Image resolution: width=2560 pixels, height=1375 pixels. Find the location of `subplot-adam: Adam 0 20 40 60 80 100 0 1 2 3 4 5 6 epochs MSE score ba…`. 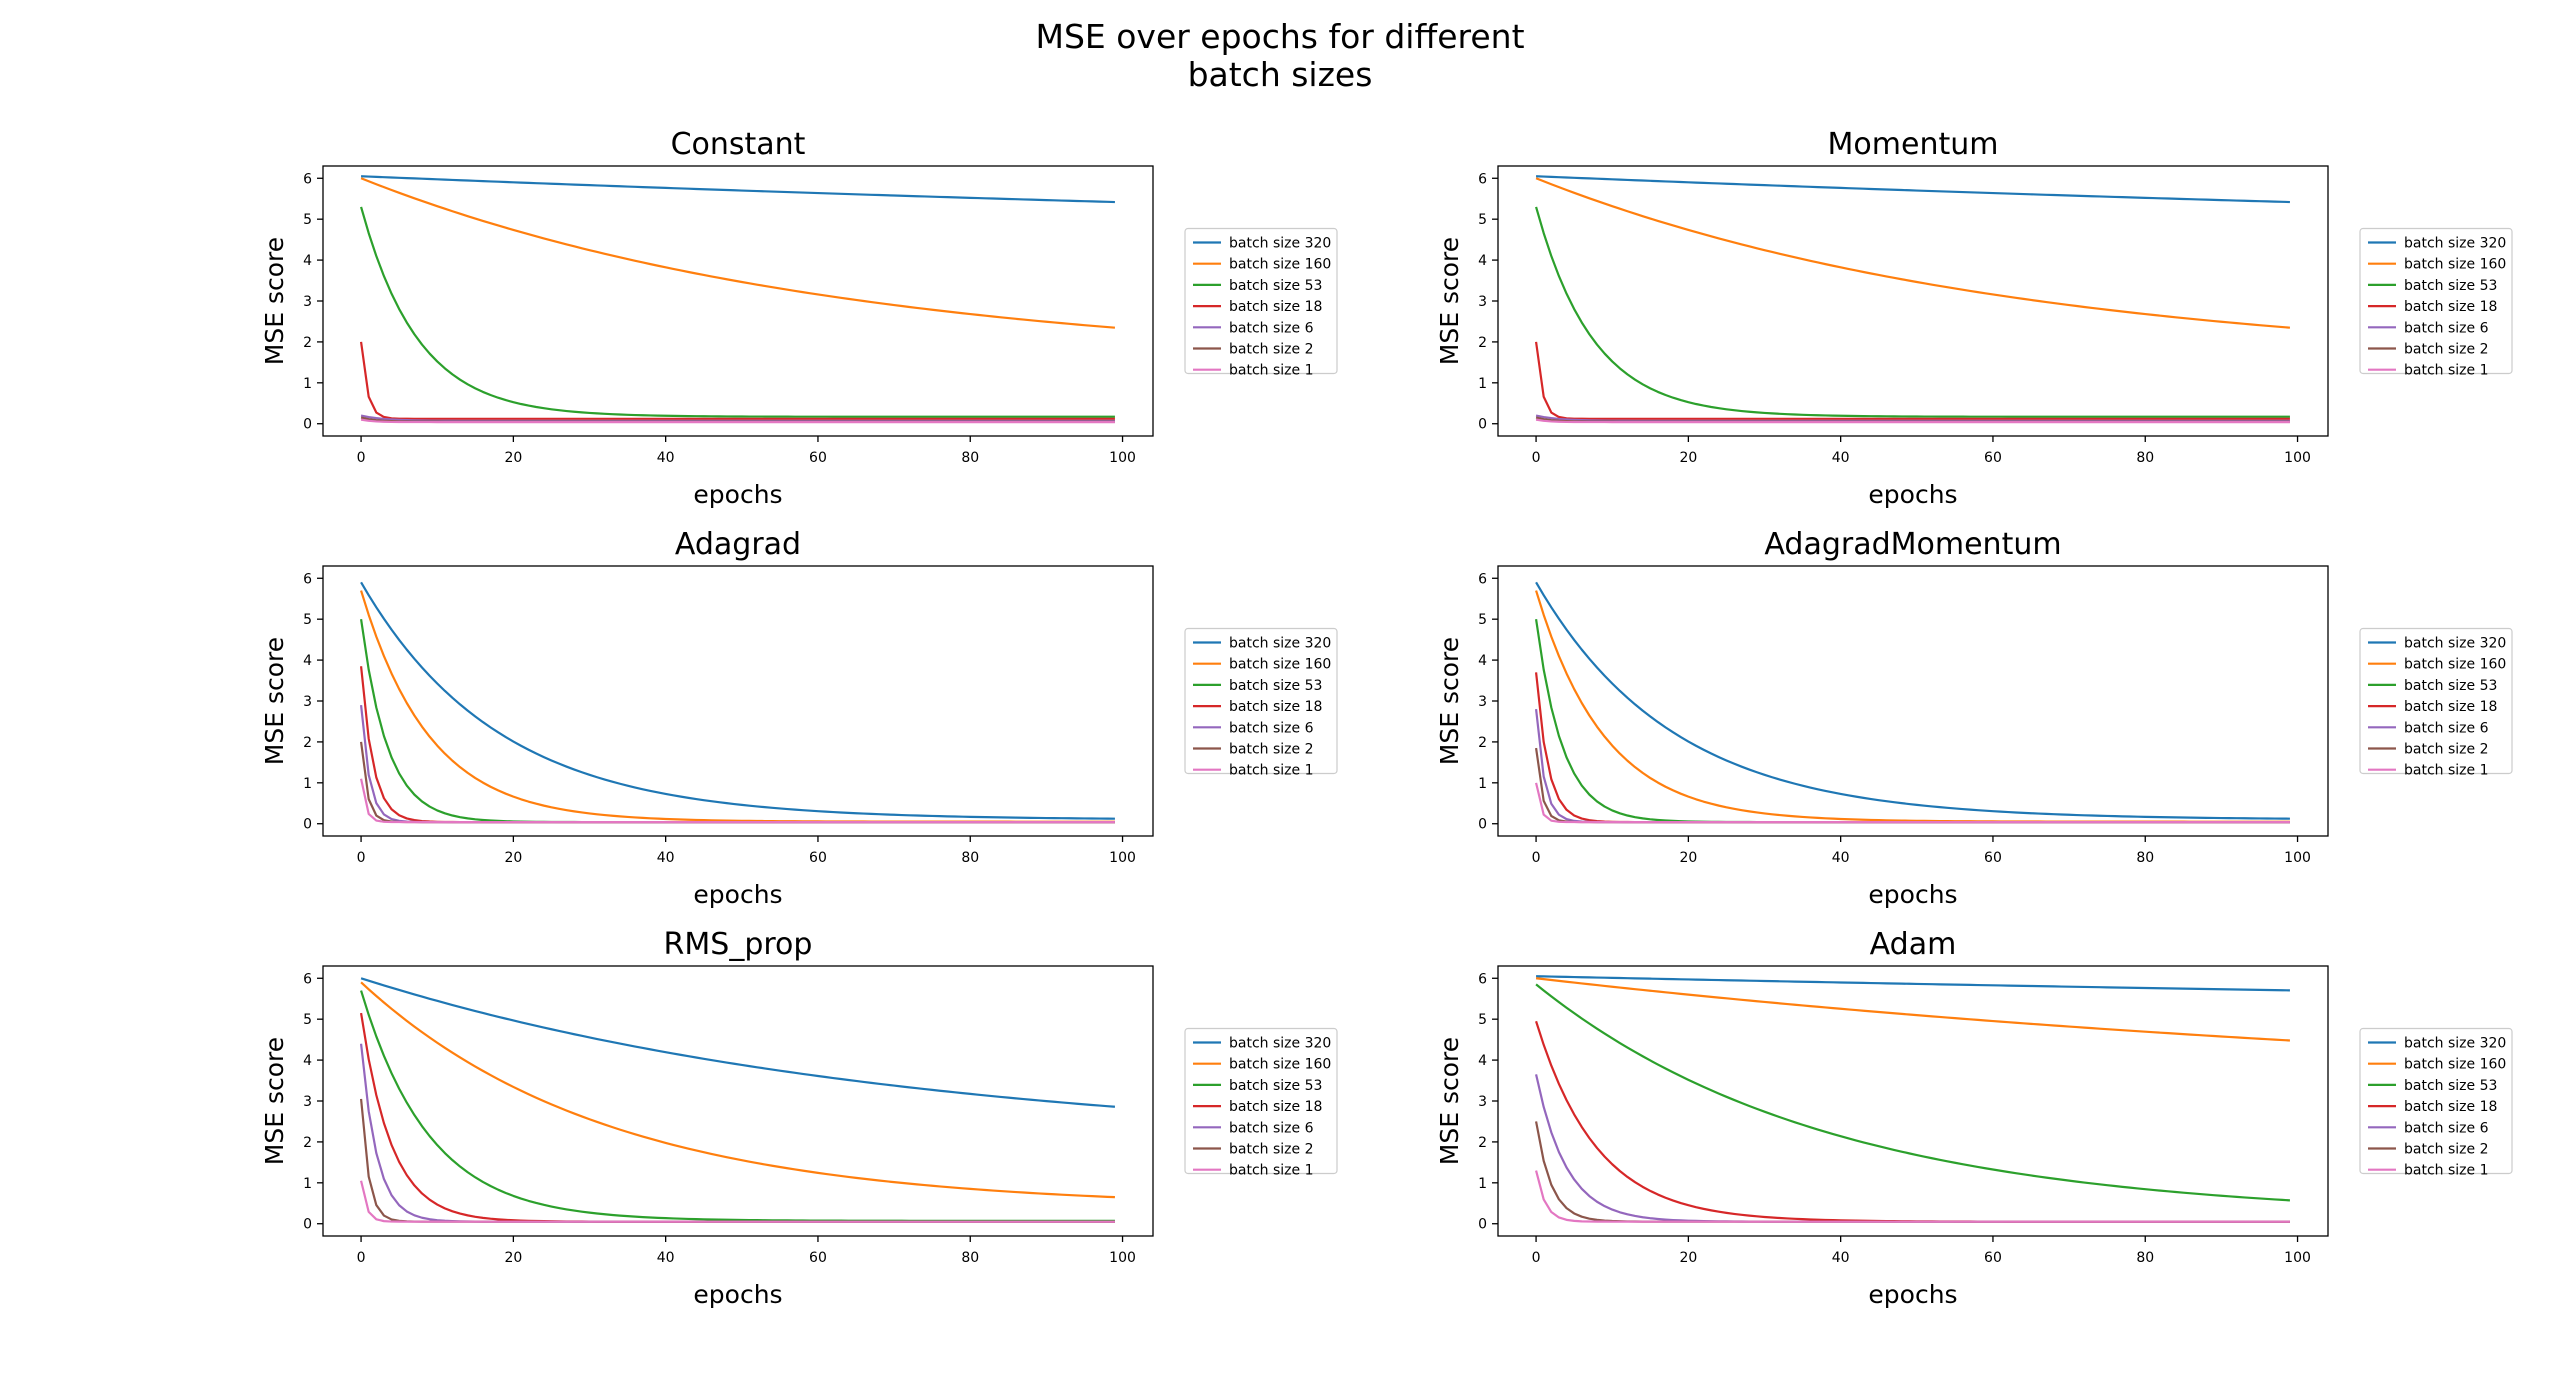

subplot-adam: Adam 0 20 40 60 80 100 0 1 2 3 4 5 6 epochs MSE score ba… is located at coordinates (1974, 1118).